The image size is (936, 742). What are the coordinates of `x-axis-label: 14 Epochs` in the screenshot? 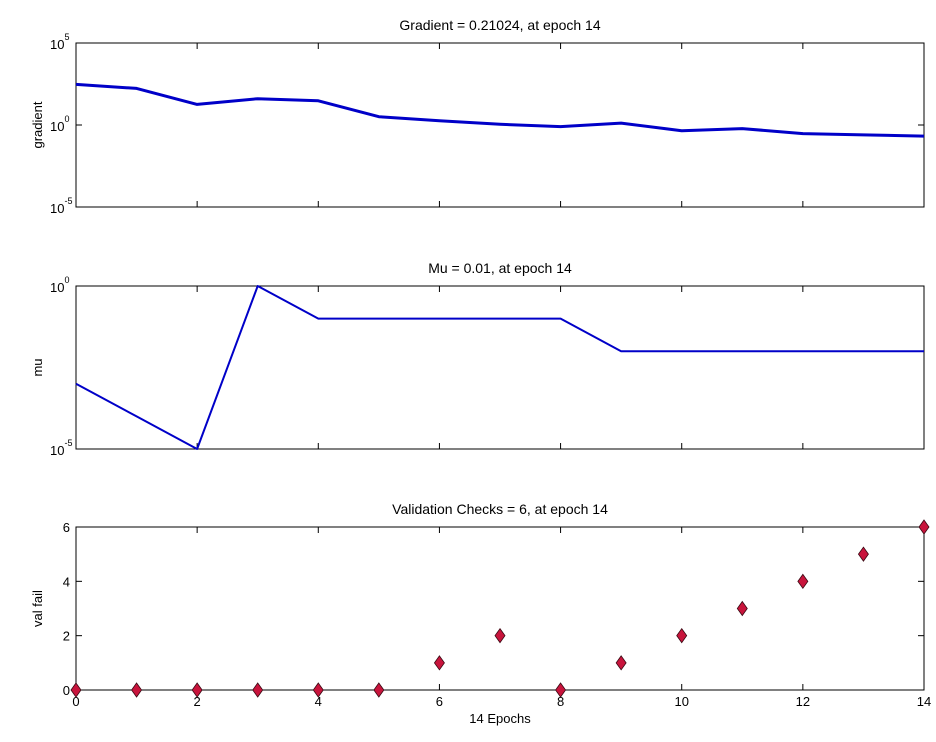 It's located at (500, 718).